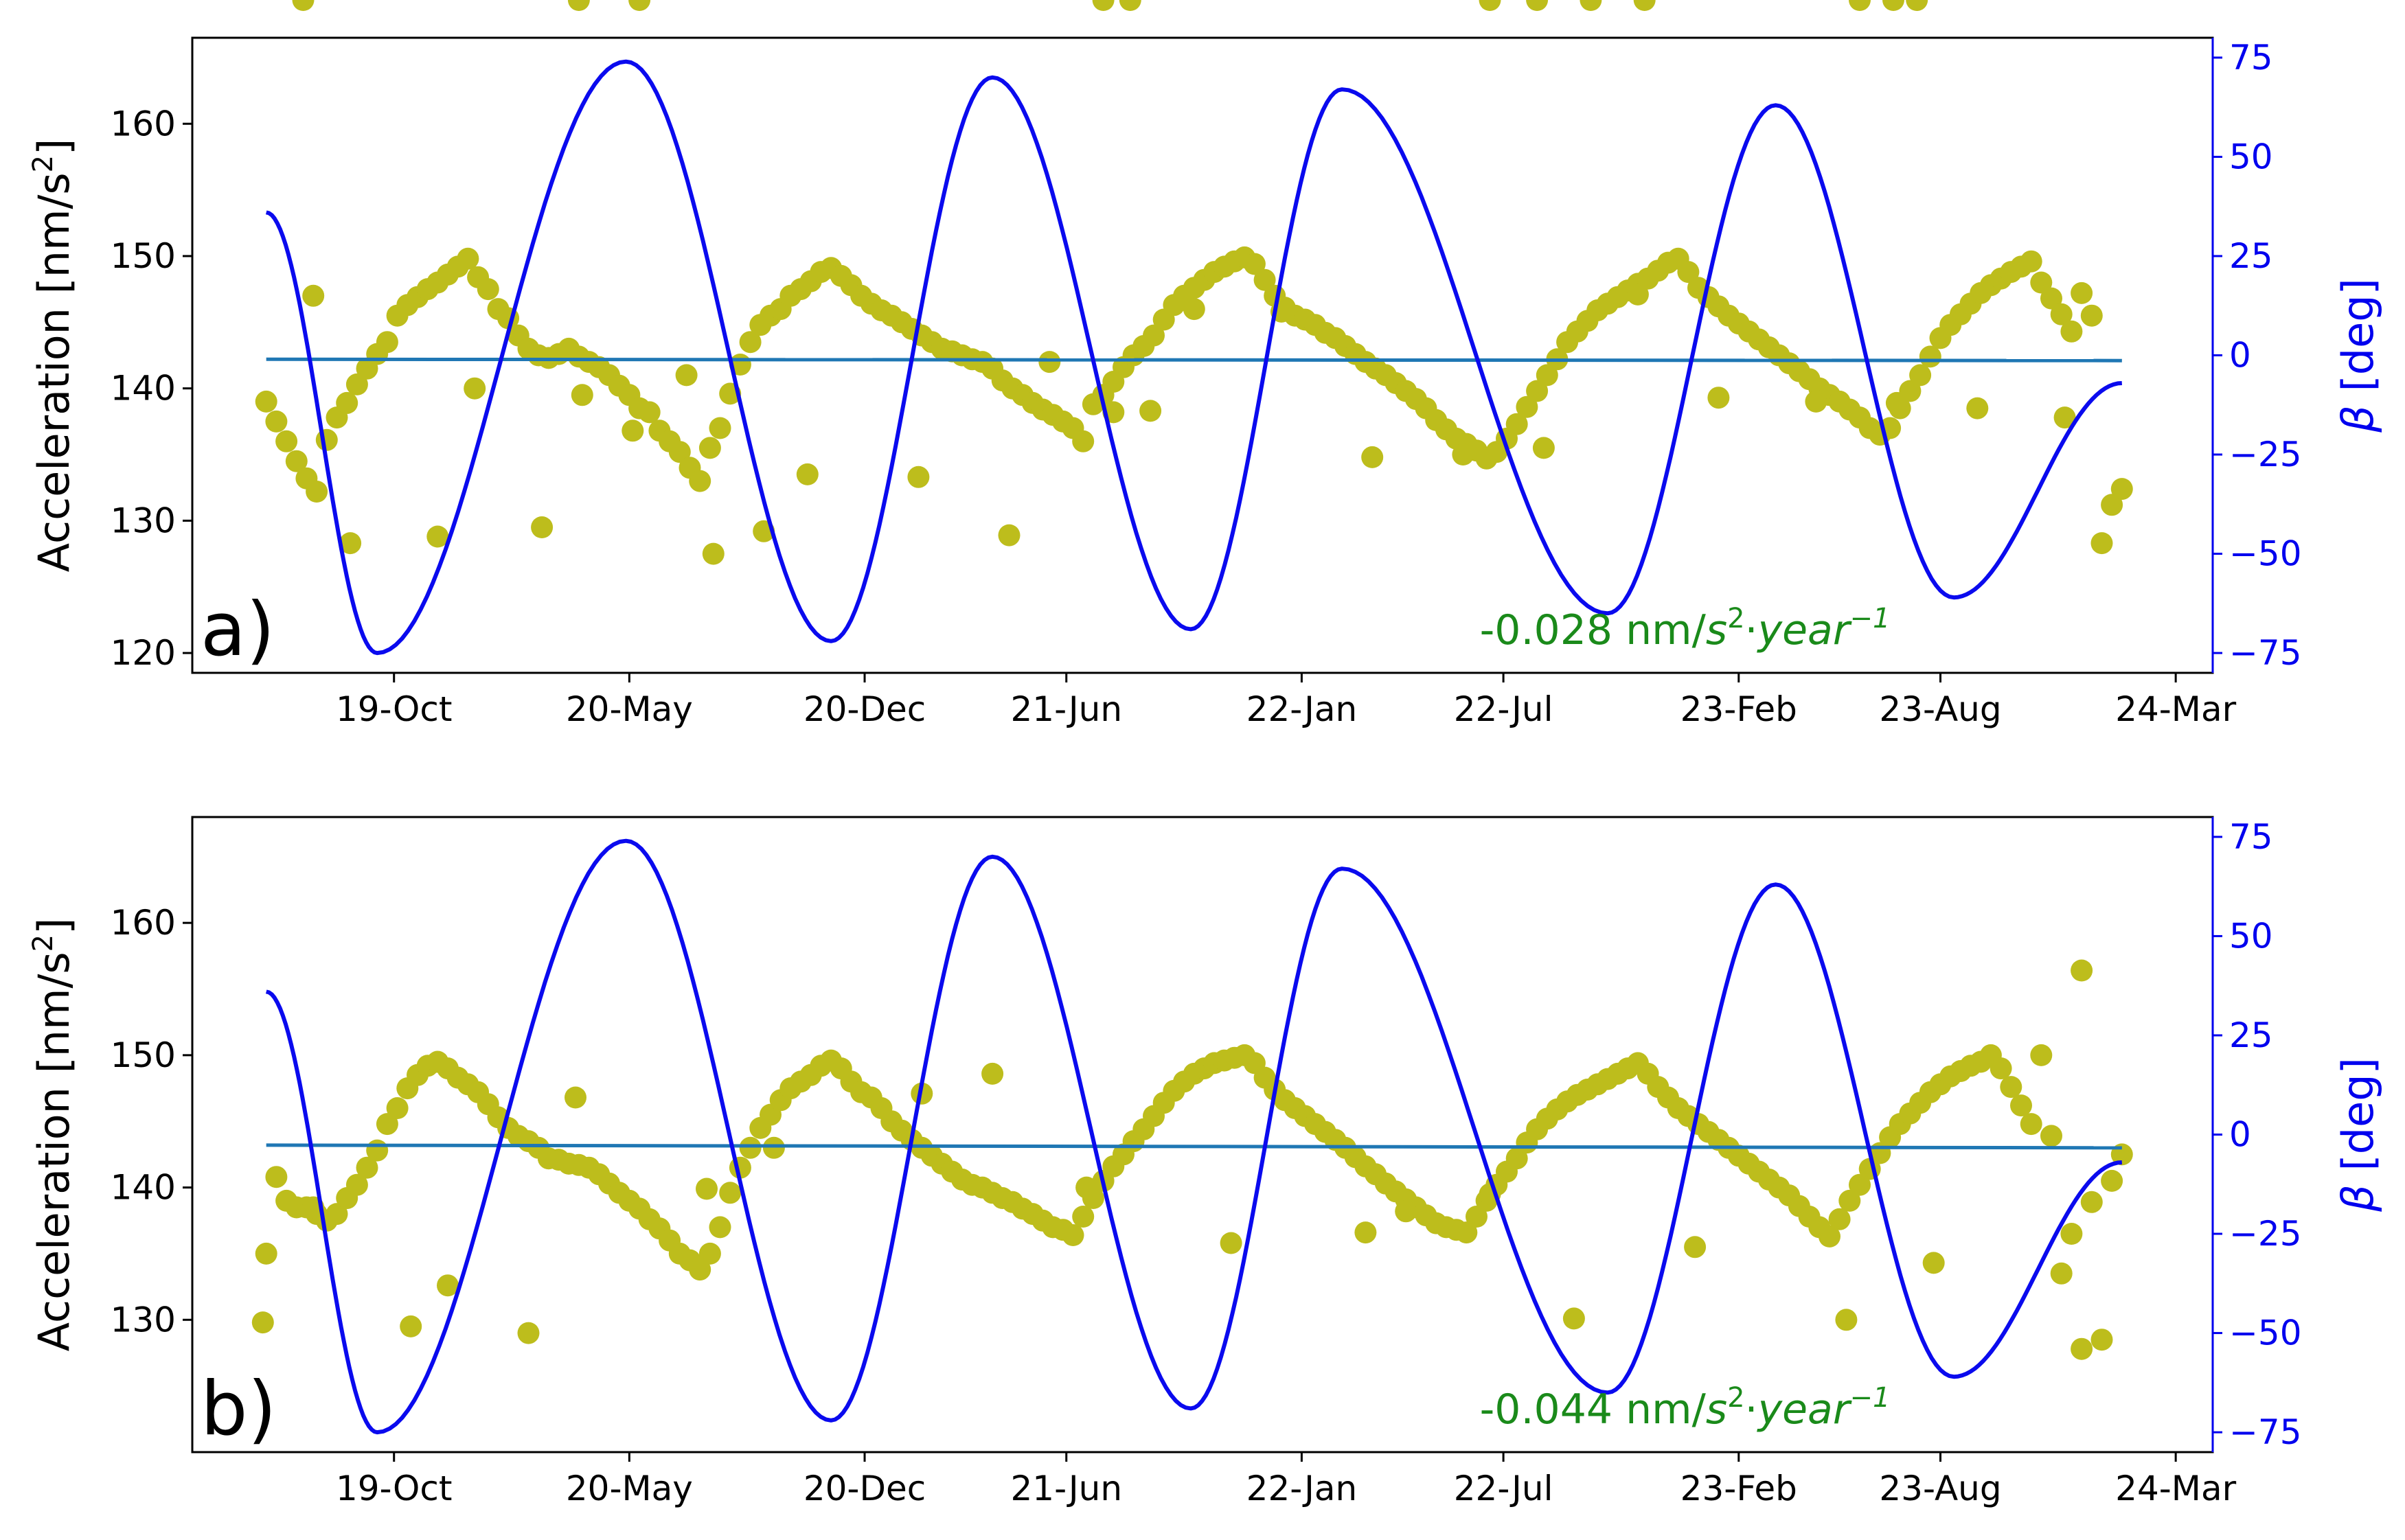 The width and height of the screenshot is (2405, 1540). What do you see at coordinates (1738, 709) in the screenshot?
I see `x-tick-label: 23-Feb` at bounding box center [1738, 709].